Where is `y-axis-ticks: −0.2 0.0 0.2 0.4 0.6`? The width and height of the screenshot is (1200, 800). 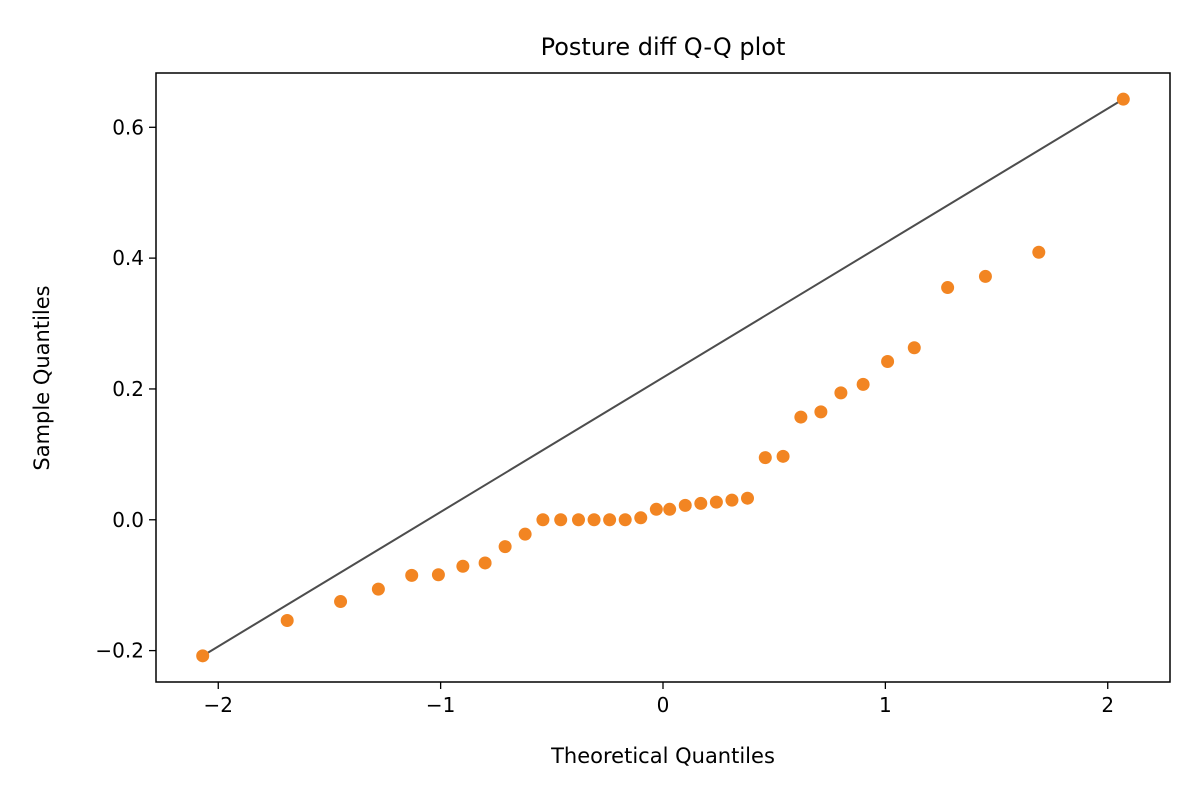 y-axis-ticks: −0.2 0.0 0.2 0.4 0.6 is located at coordinates (125, 389).